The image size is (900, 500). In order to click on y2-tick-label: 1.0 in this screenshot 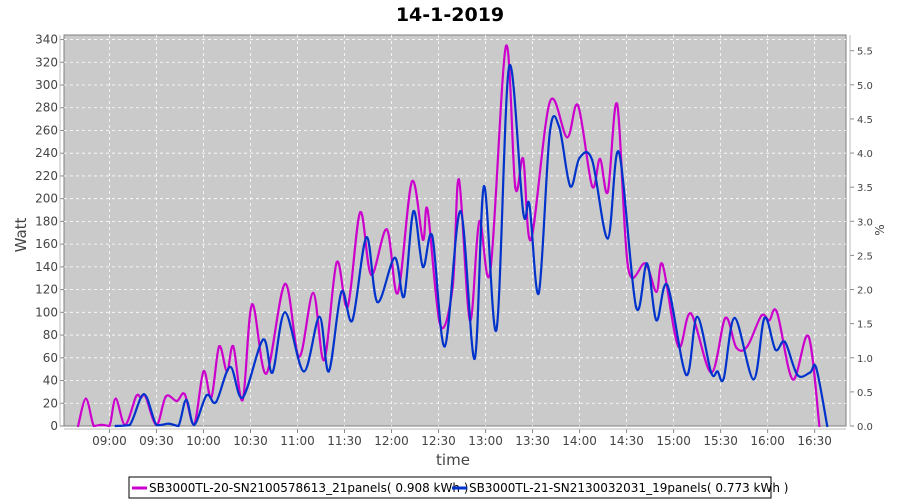, I will do `click(865, 359)`.